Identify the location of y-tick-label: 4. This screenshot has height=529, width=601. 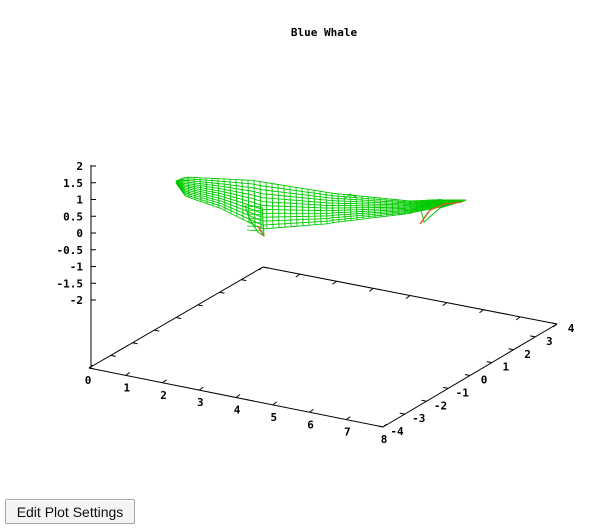
(571, 328).